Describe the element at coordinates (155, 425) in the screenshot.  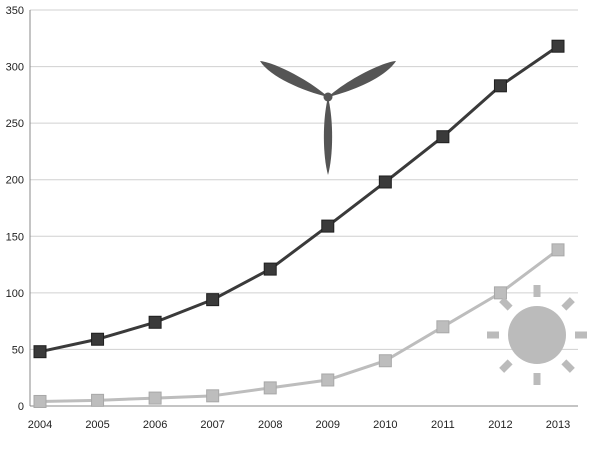
I see `x-tick-label: 2006` at that location.